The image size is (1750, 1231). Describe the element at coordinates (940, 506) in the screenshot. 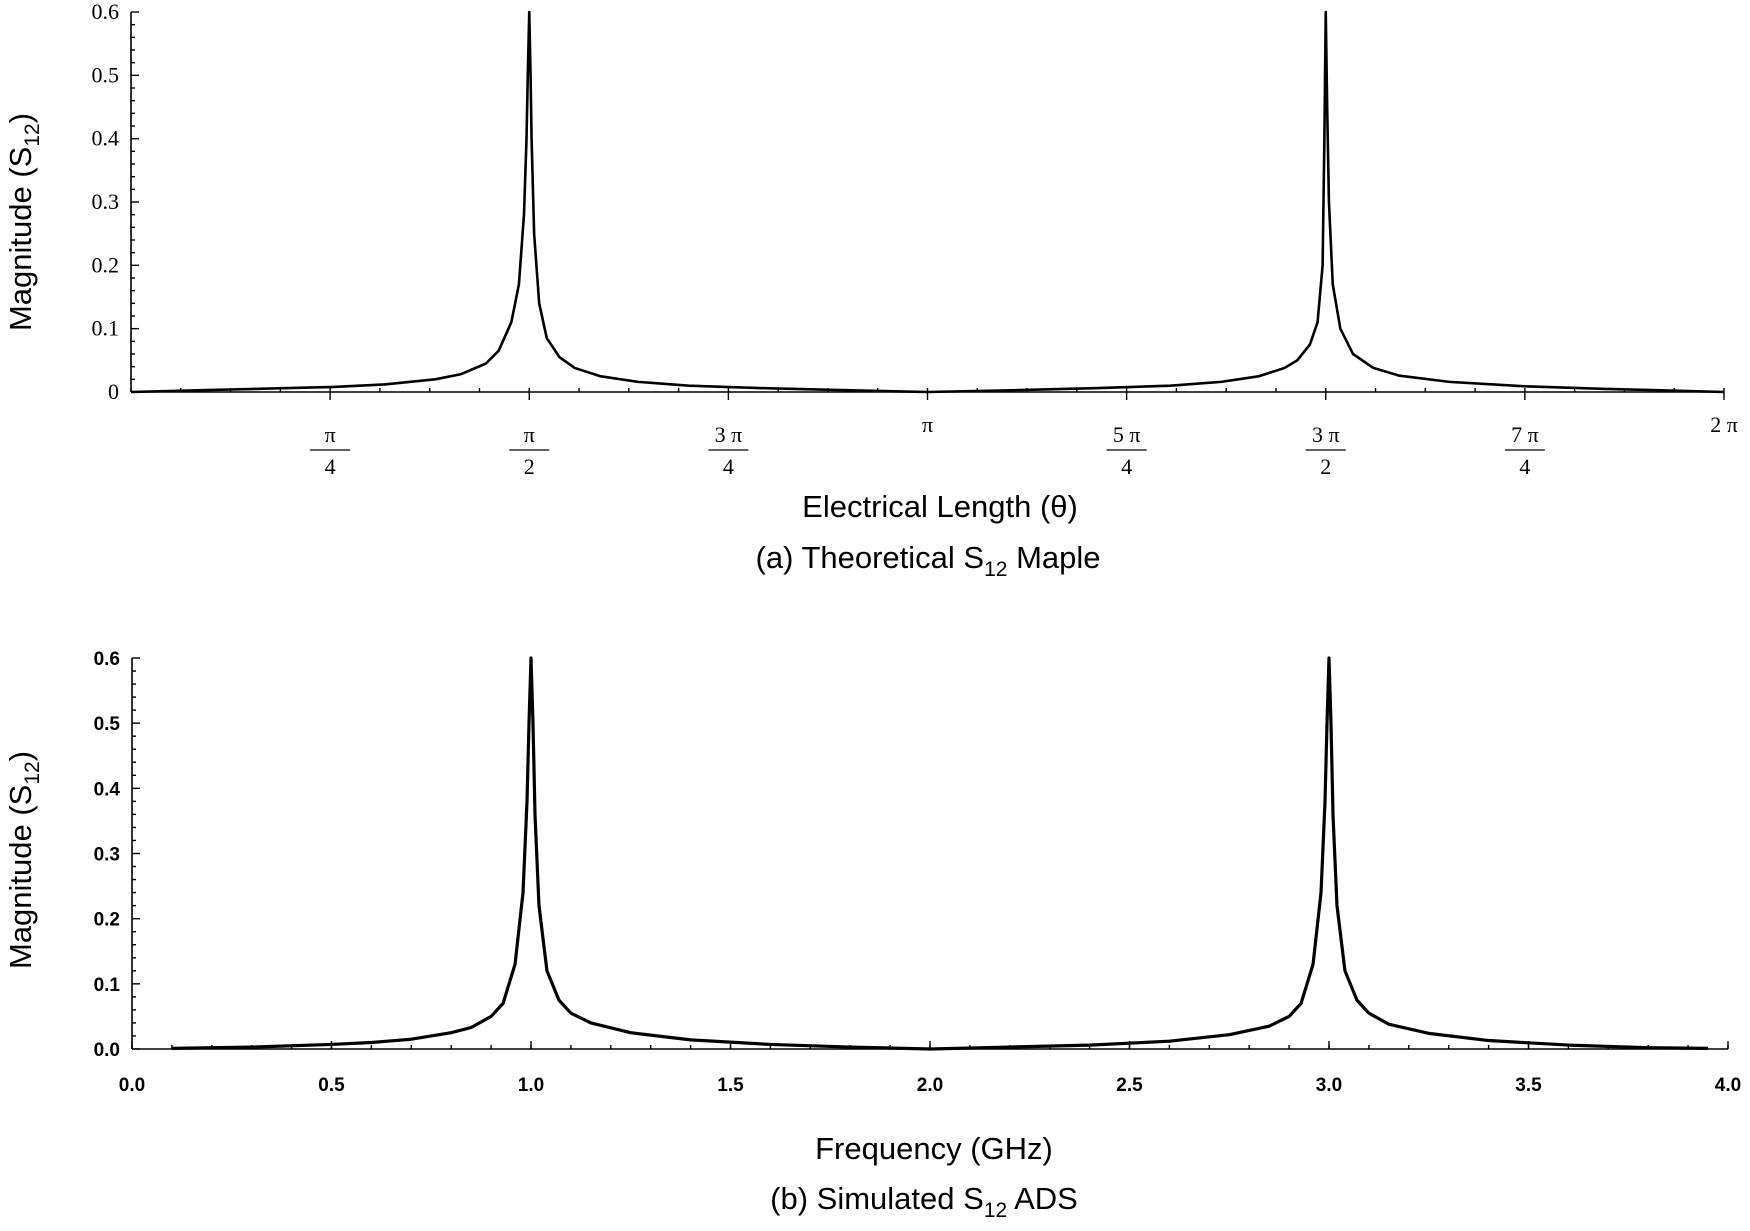

I see `chart-a-x-axis-title: Electrical Length (θ)` at that location.